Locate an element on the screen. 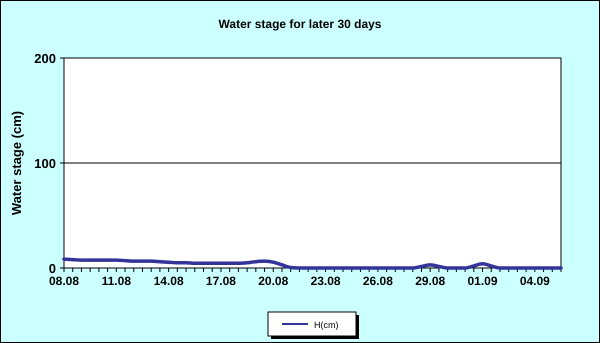  x-tick-label: 01.09 is located at coordinates (483, 281).